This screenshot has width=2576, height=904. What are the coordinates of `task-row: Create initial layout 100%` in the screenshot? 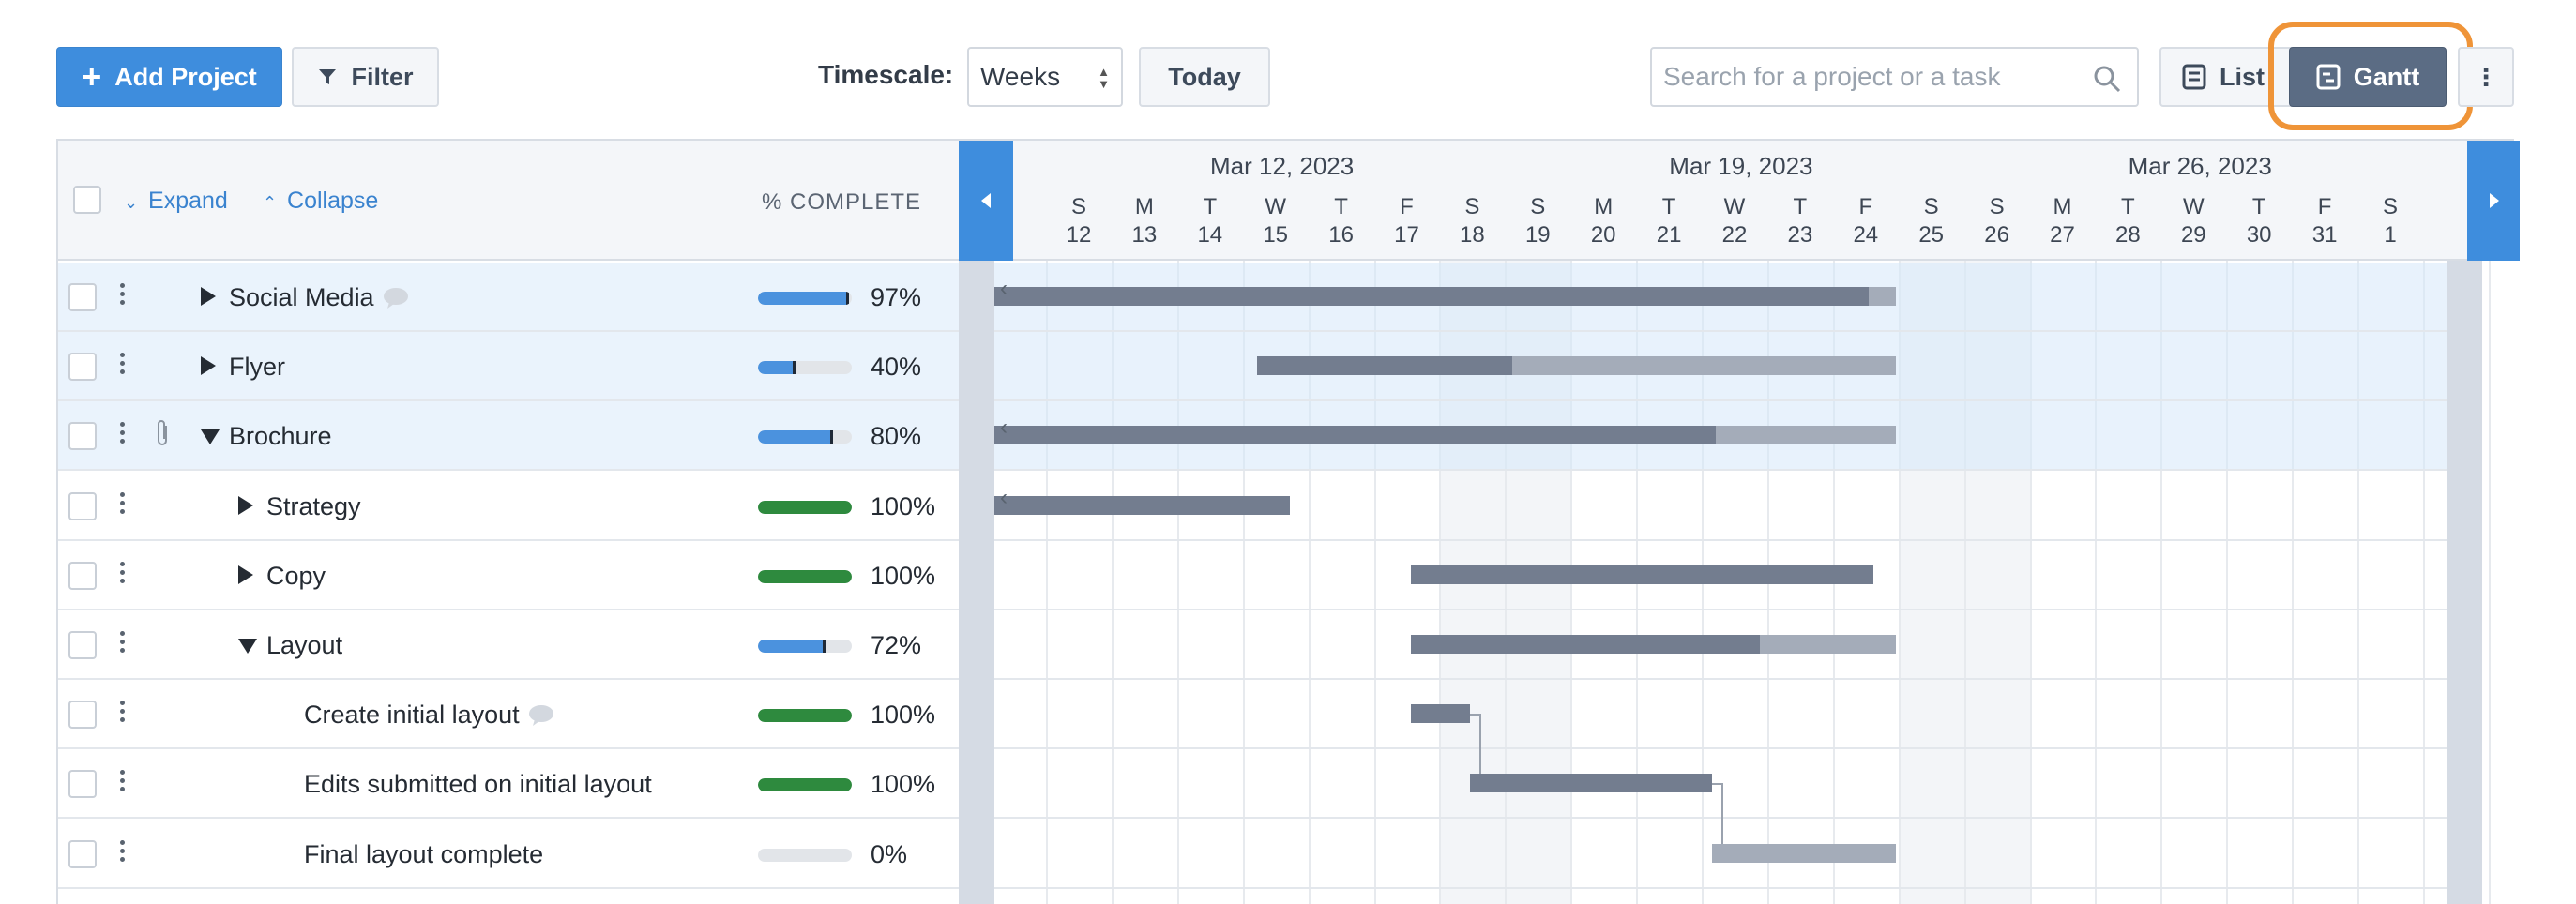 It's located at (508, 715).